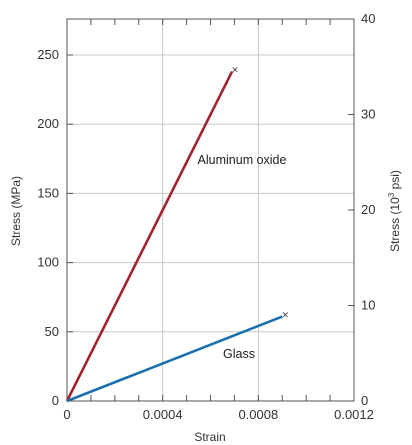  I want to click on y-tick-label: 250, so click(48, 54).